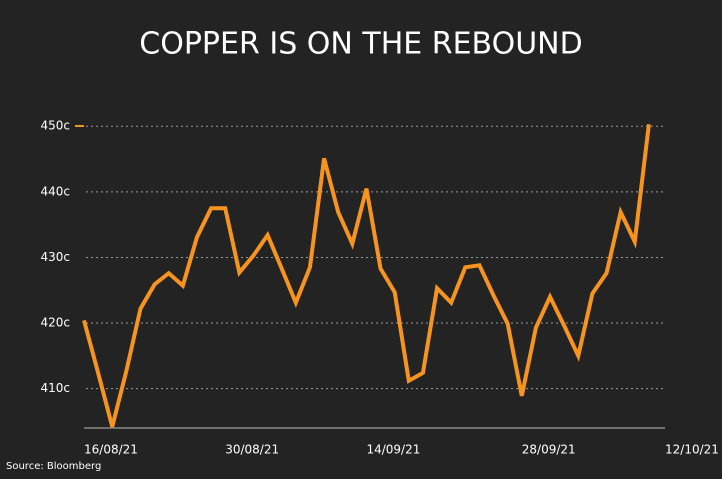 The height and width of the screenshot is (479, 722). Describe the element at coordinates (55, 388) in the screenshot. I see `y-tick-label: 410c` at that location.